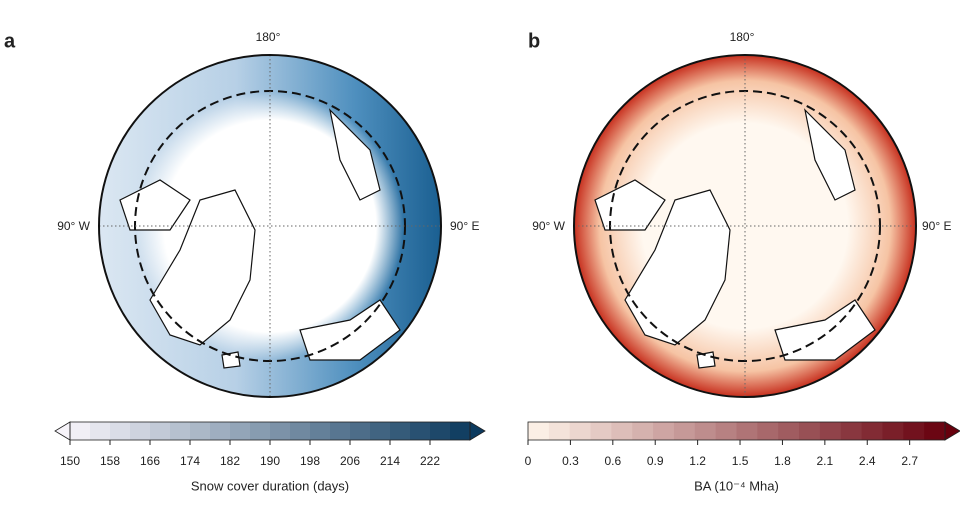 Image resolution: width=960 pixels, height=530 pixels. What do you see at coordinates (740, 461) in the screenshot?
I see `colorbar-tick-label: 1.5` at bounding box center [740, 461].